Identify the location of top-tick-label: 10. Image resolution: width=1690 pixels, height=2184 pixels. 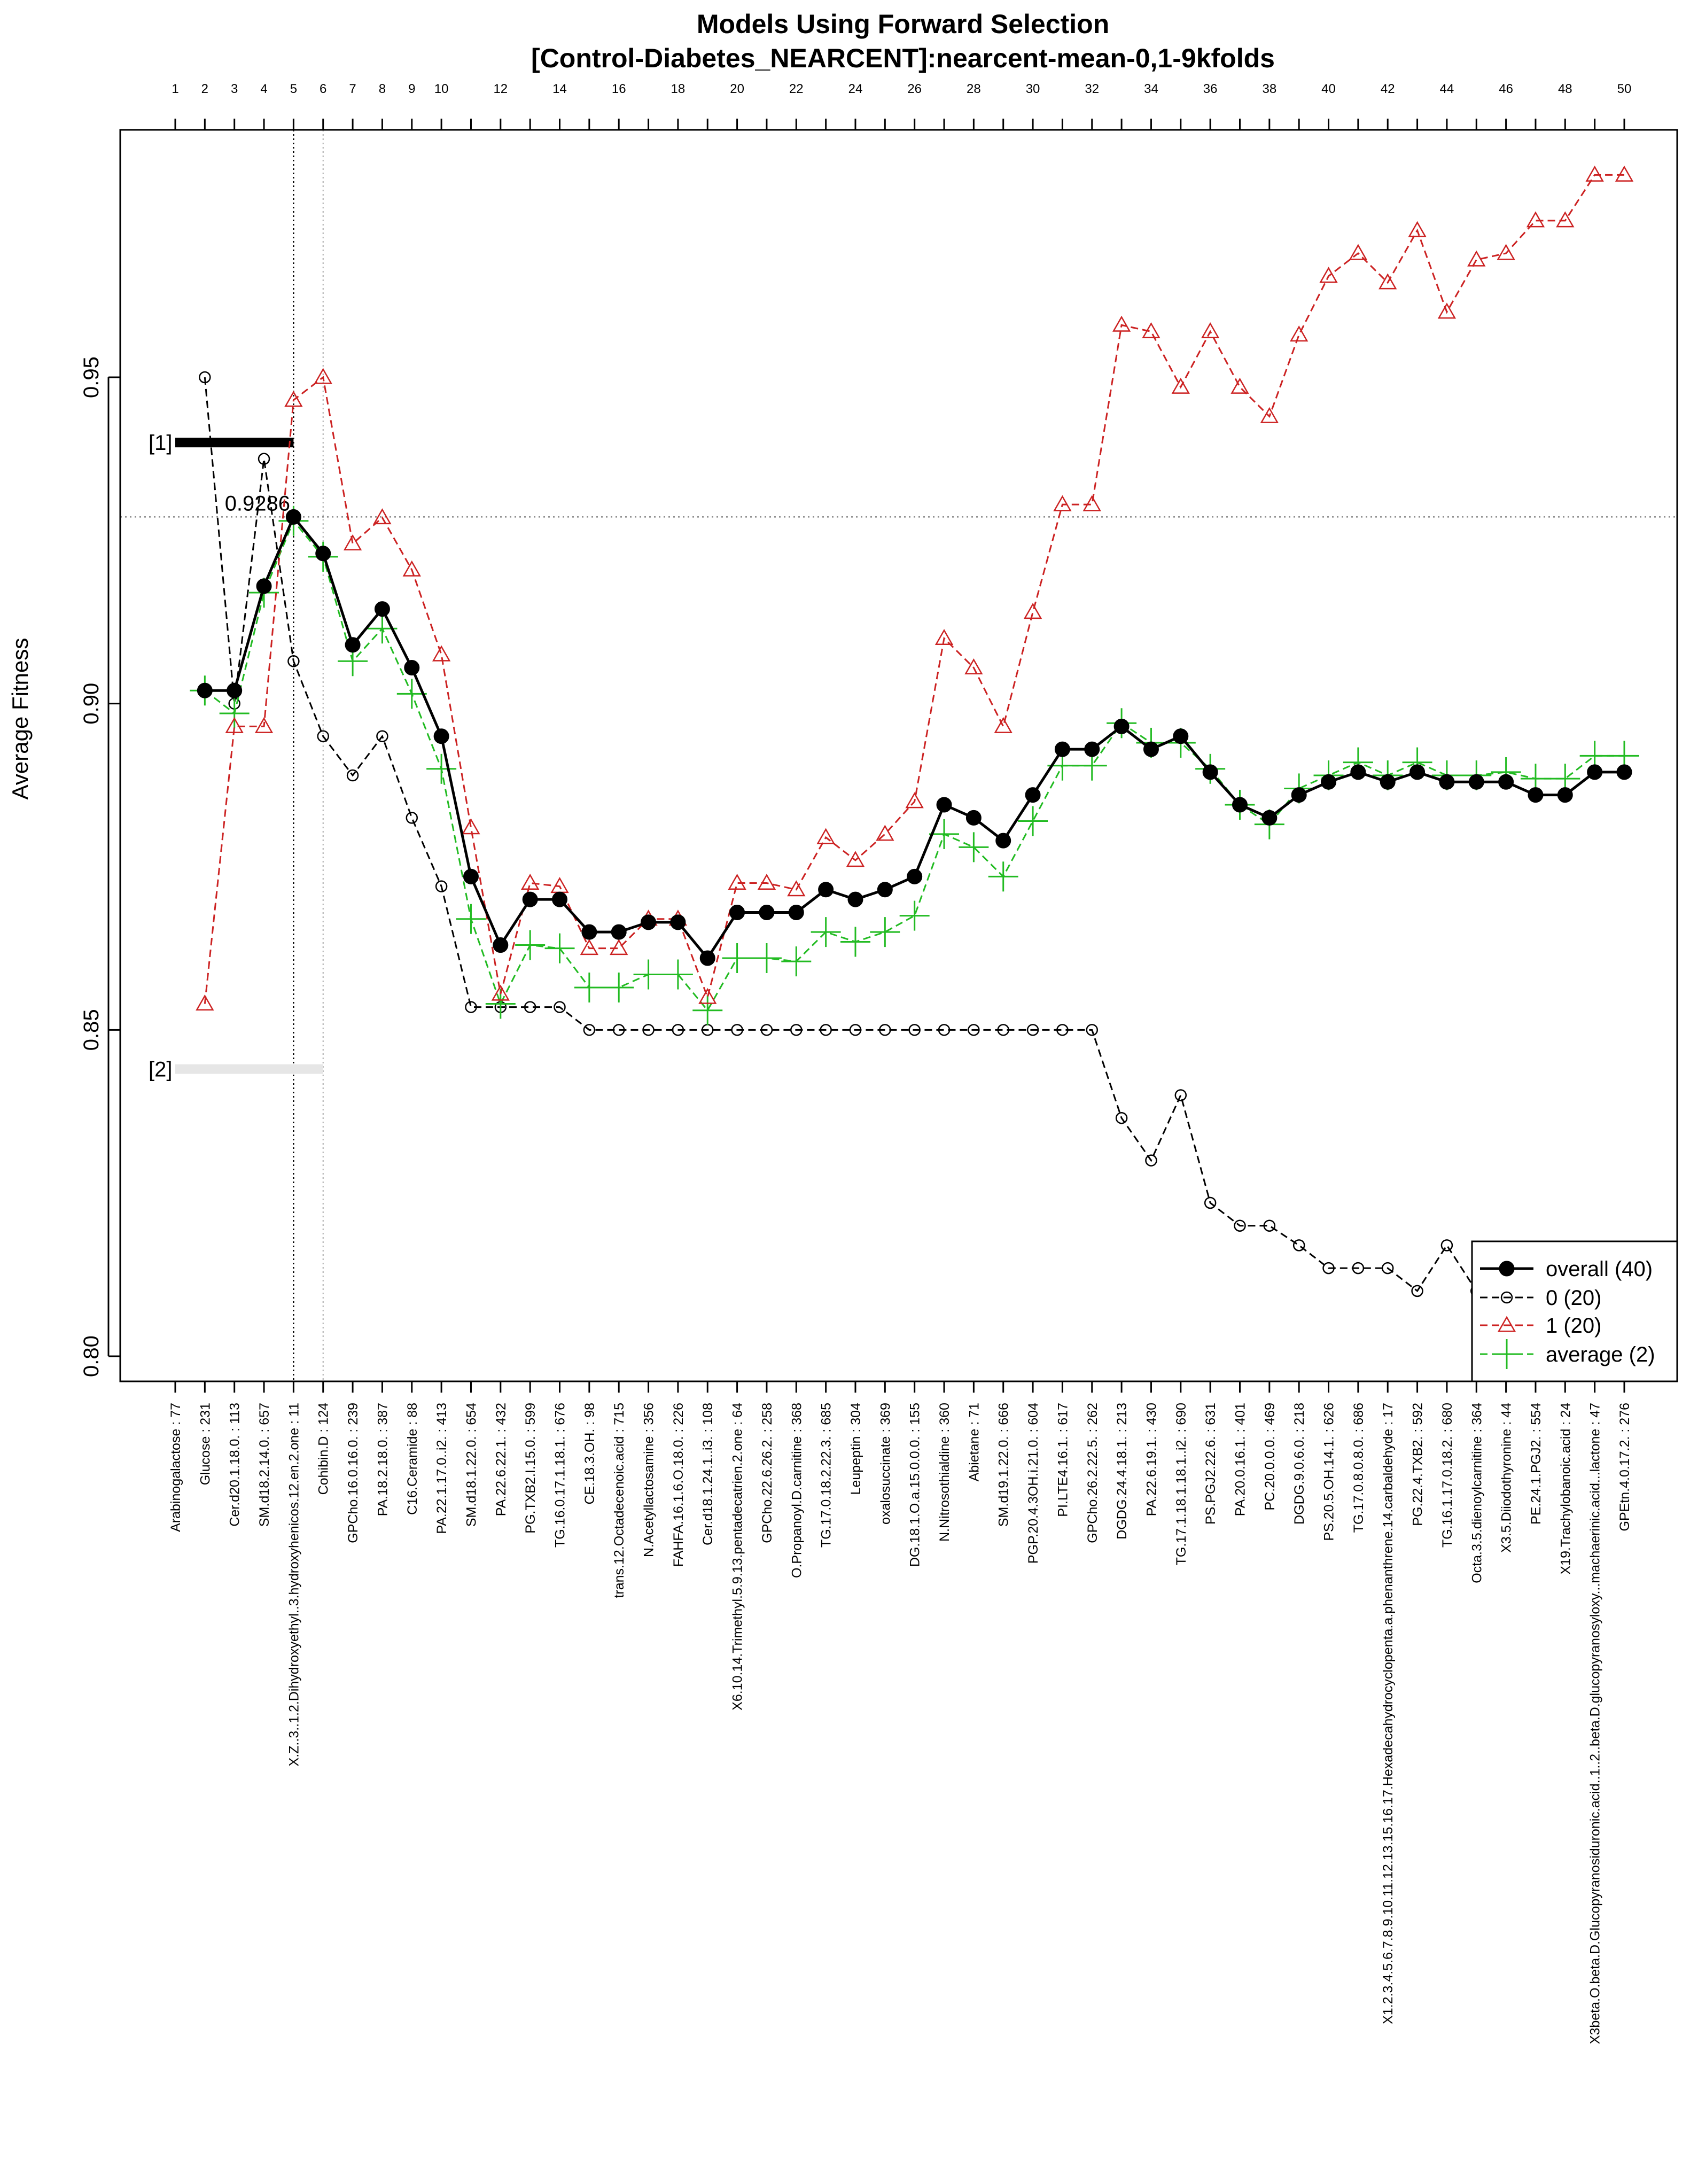
(441, 89).